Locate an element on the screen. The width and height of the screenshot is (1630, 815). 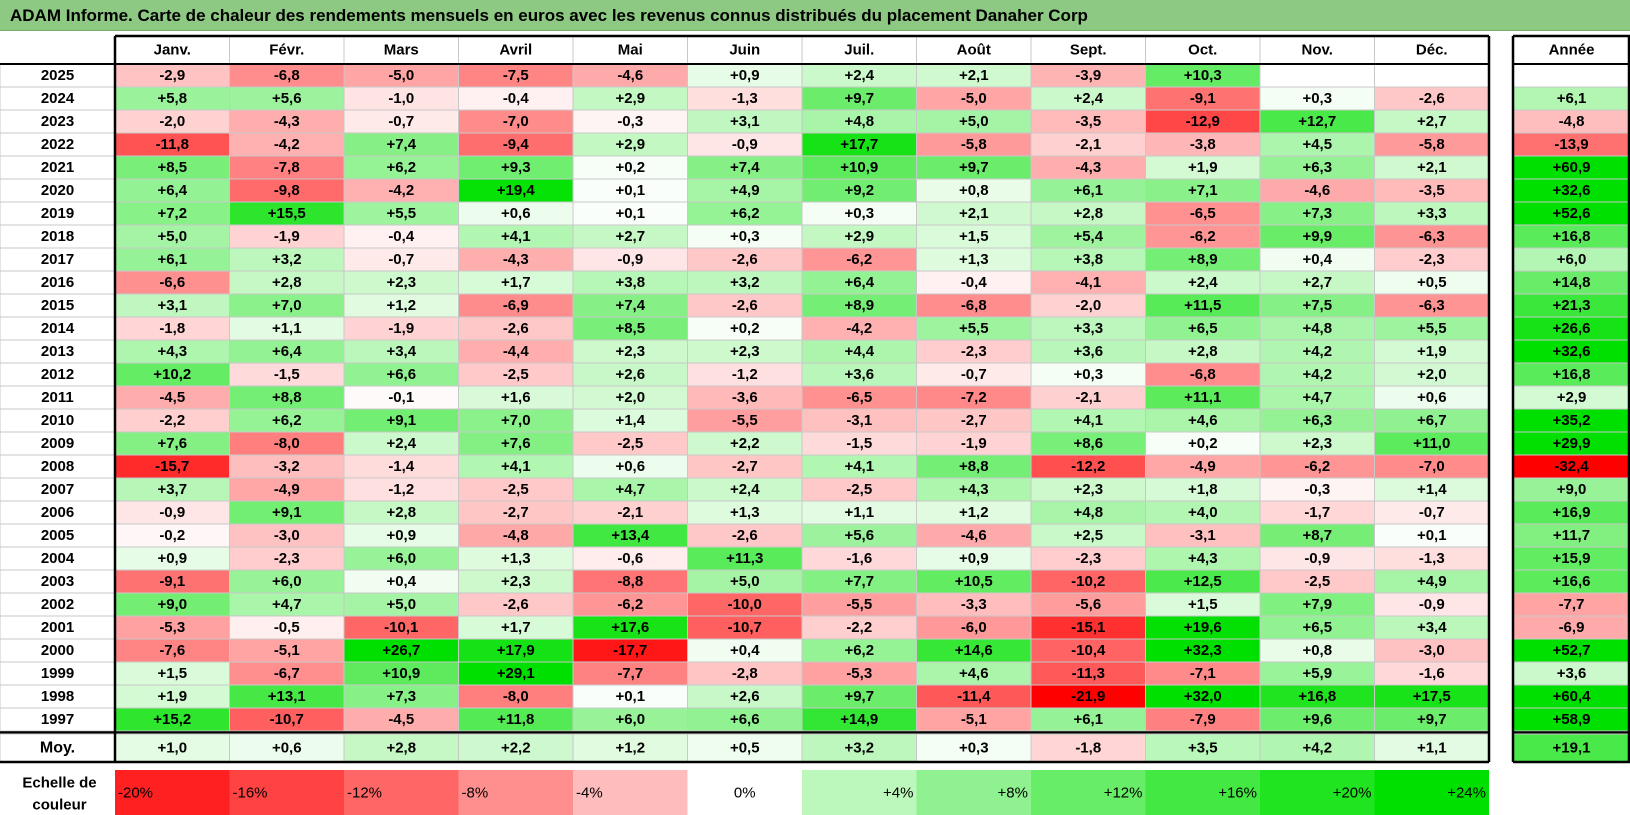
cell-value: -3,1 is located at coordinates (1203, 535).